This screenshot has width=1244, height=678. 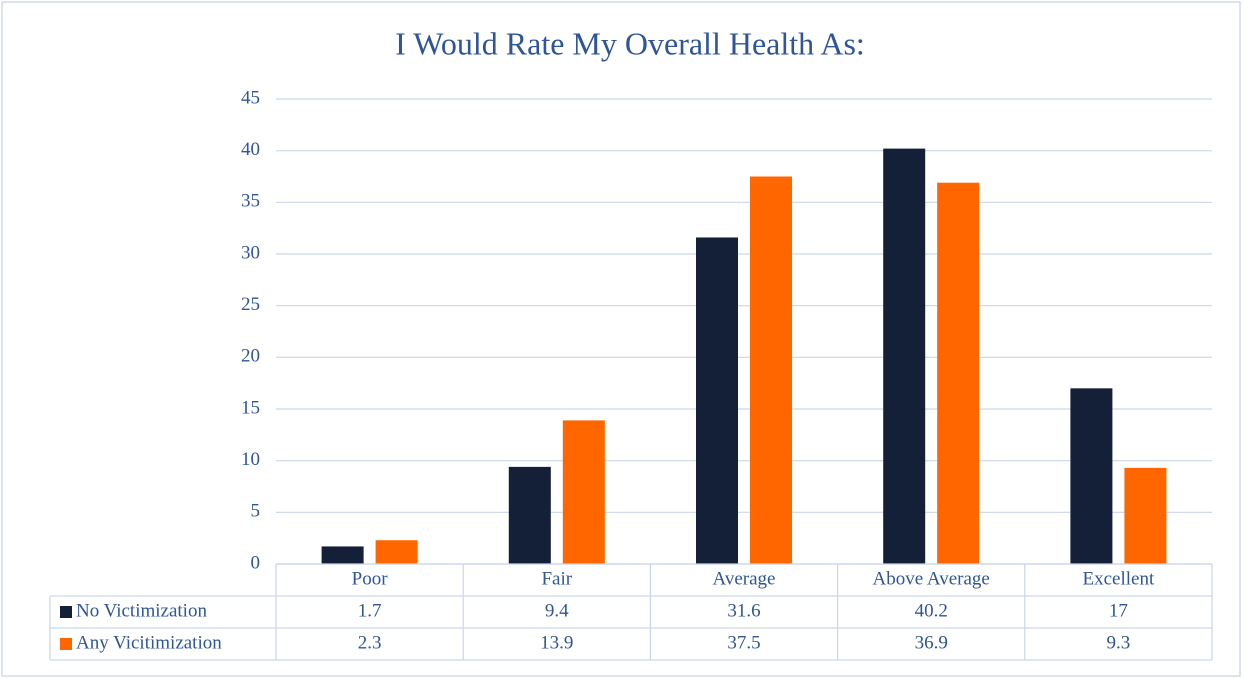 I want to click on table-value: 36.9, so click(x=931, y=642).